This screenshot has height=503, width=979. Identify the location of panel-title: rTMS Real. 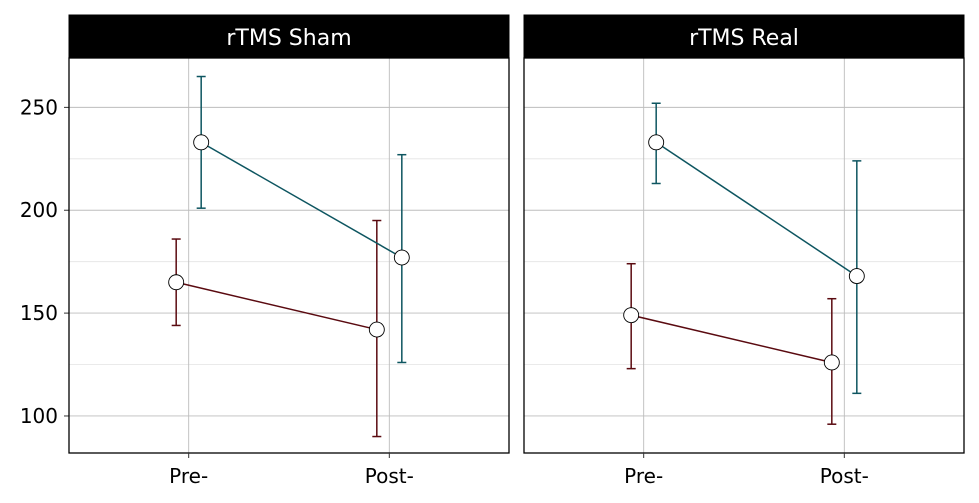
(744, 38).